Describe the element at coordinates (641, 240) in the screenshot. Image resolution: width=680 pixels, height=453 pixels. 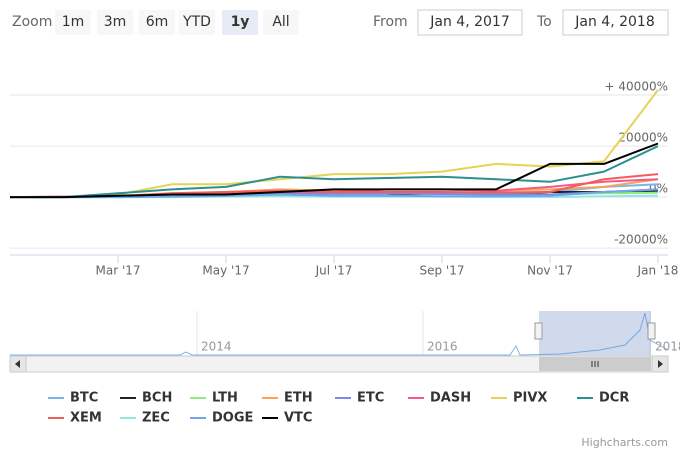
I see `y-tick-label: -20000%` at that location.